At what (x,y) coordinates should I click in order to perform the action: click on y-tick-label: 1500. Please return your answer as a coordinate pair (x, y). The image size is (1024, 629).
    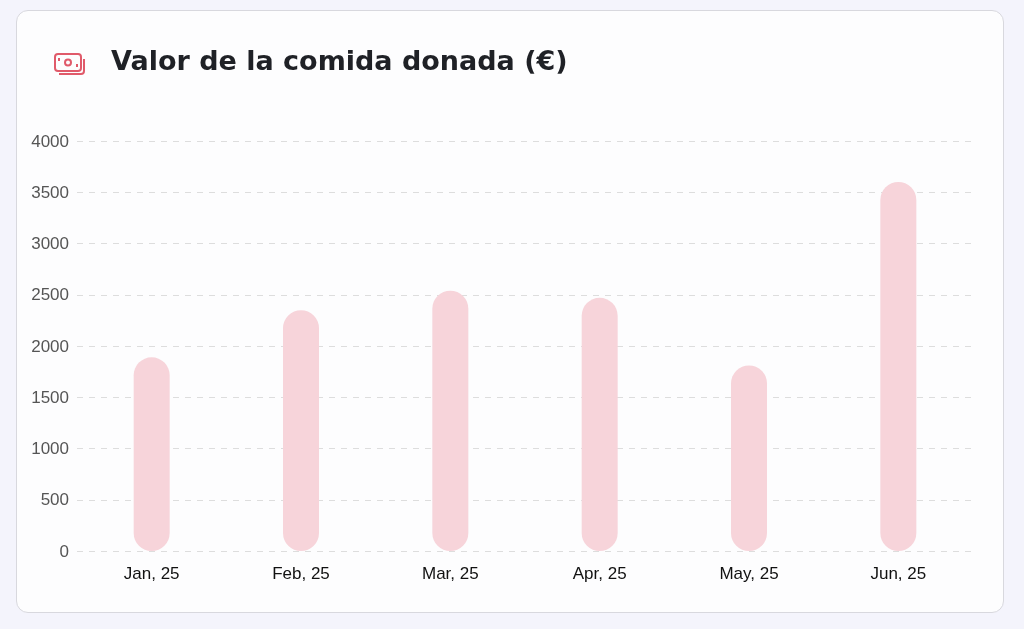
    Looking at the image, I should click on (50, 397).